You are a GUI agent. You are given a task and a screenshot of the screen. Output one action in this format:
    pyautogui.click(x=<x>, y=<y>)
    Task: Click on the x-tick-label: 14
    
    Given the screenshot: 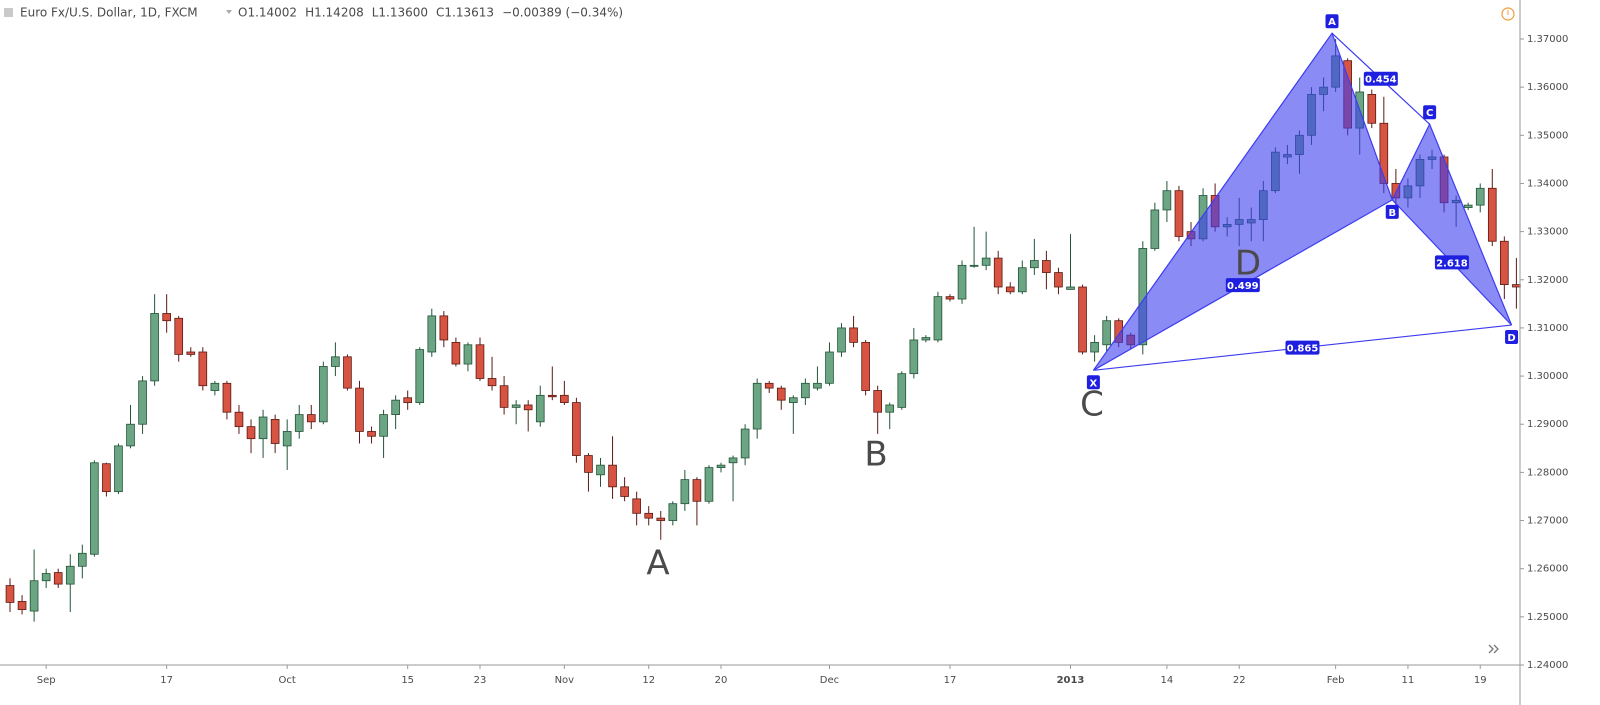 What is the action you would take?
    pyautogui.click(x=1167, y=680)
    